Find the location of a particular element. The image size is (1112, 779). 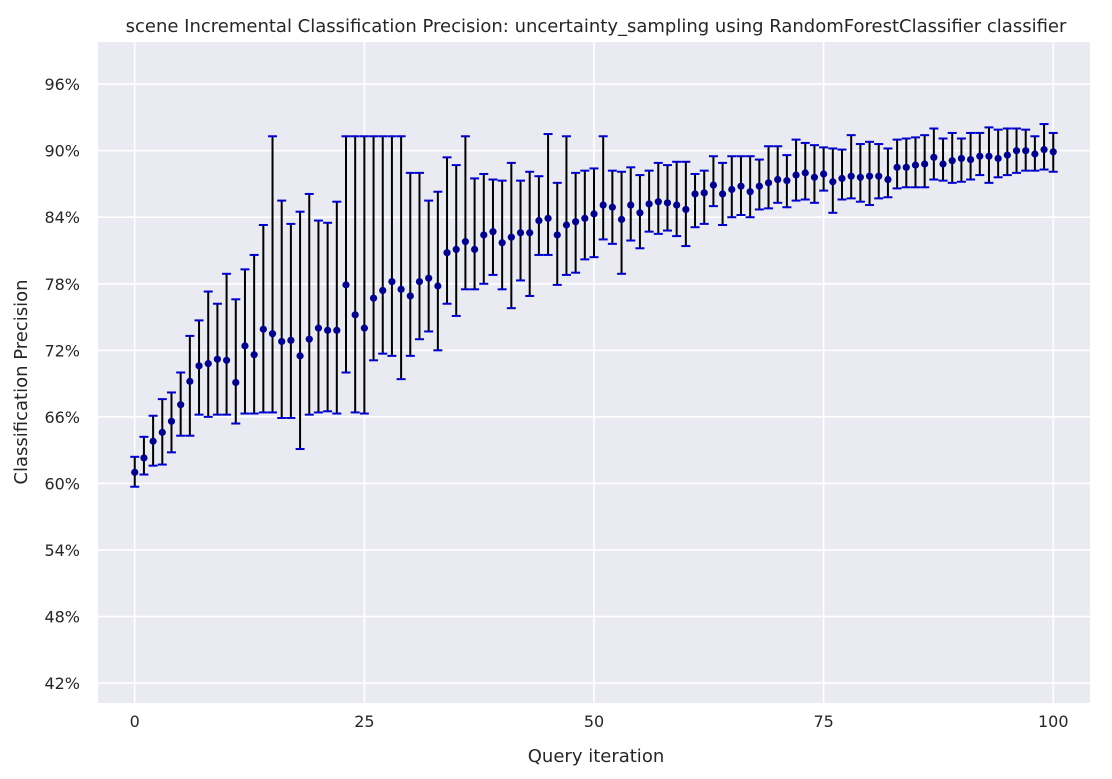

y-tick-label: 84% is located at coordinates (62, 217).